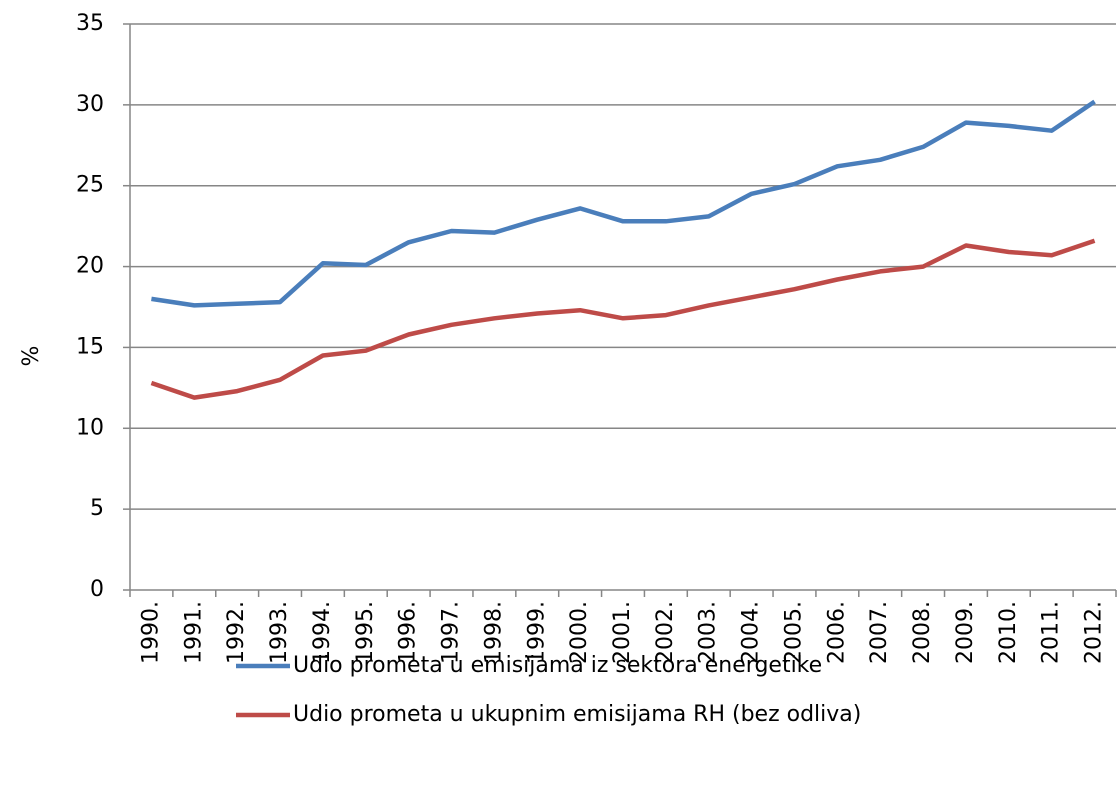 The image size is (1117, 792). I want to click on x-tick-label: 2009., so click(965, 632).